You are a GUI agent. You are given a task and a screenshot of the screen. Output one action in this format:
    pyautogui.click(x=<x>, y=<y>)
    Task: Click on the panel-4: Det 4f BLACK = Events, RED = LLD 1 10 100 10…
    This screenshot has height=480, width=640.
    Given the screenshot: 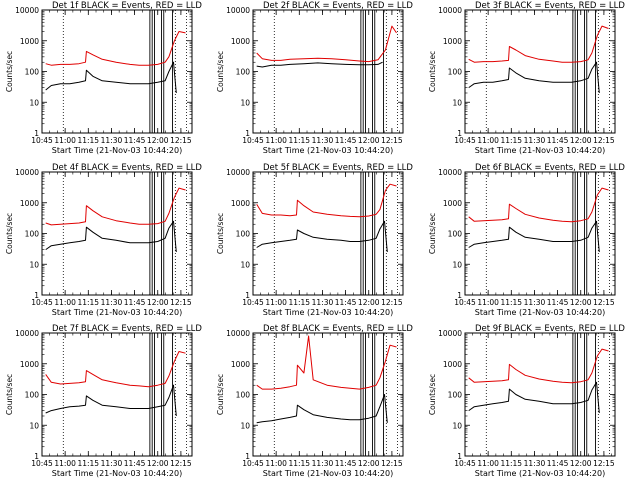 What is the action you would take?
    pyautogui.click(x=103, y=240)
    